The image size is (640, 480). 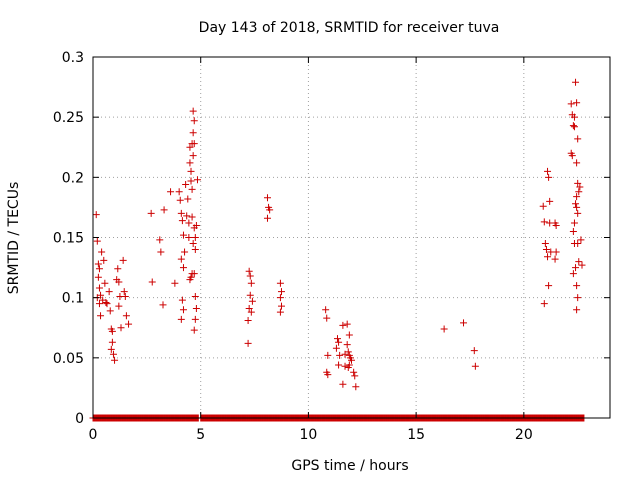 I want to click on x-tick-label: 15, so click(x=416, y=435).